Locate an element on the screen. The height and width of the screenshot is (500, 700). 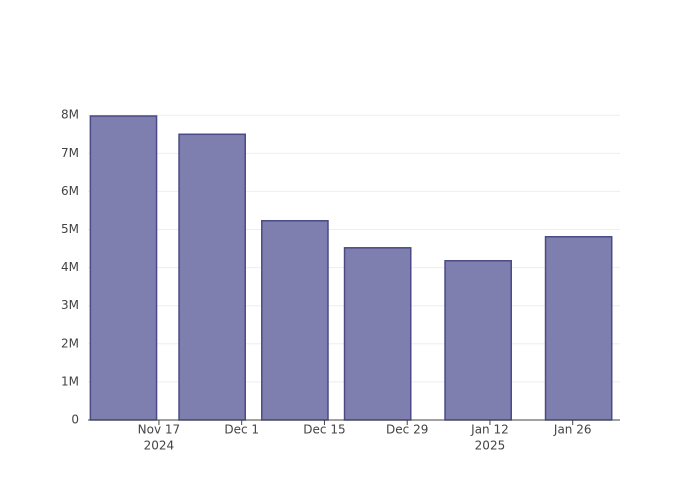
y-tick-label: 6M is located at coordinates (70, 191).